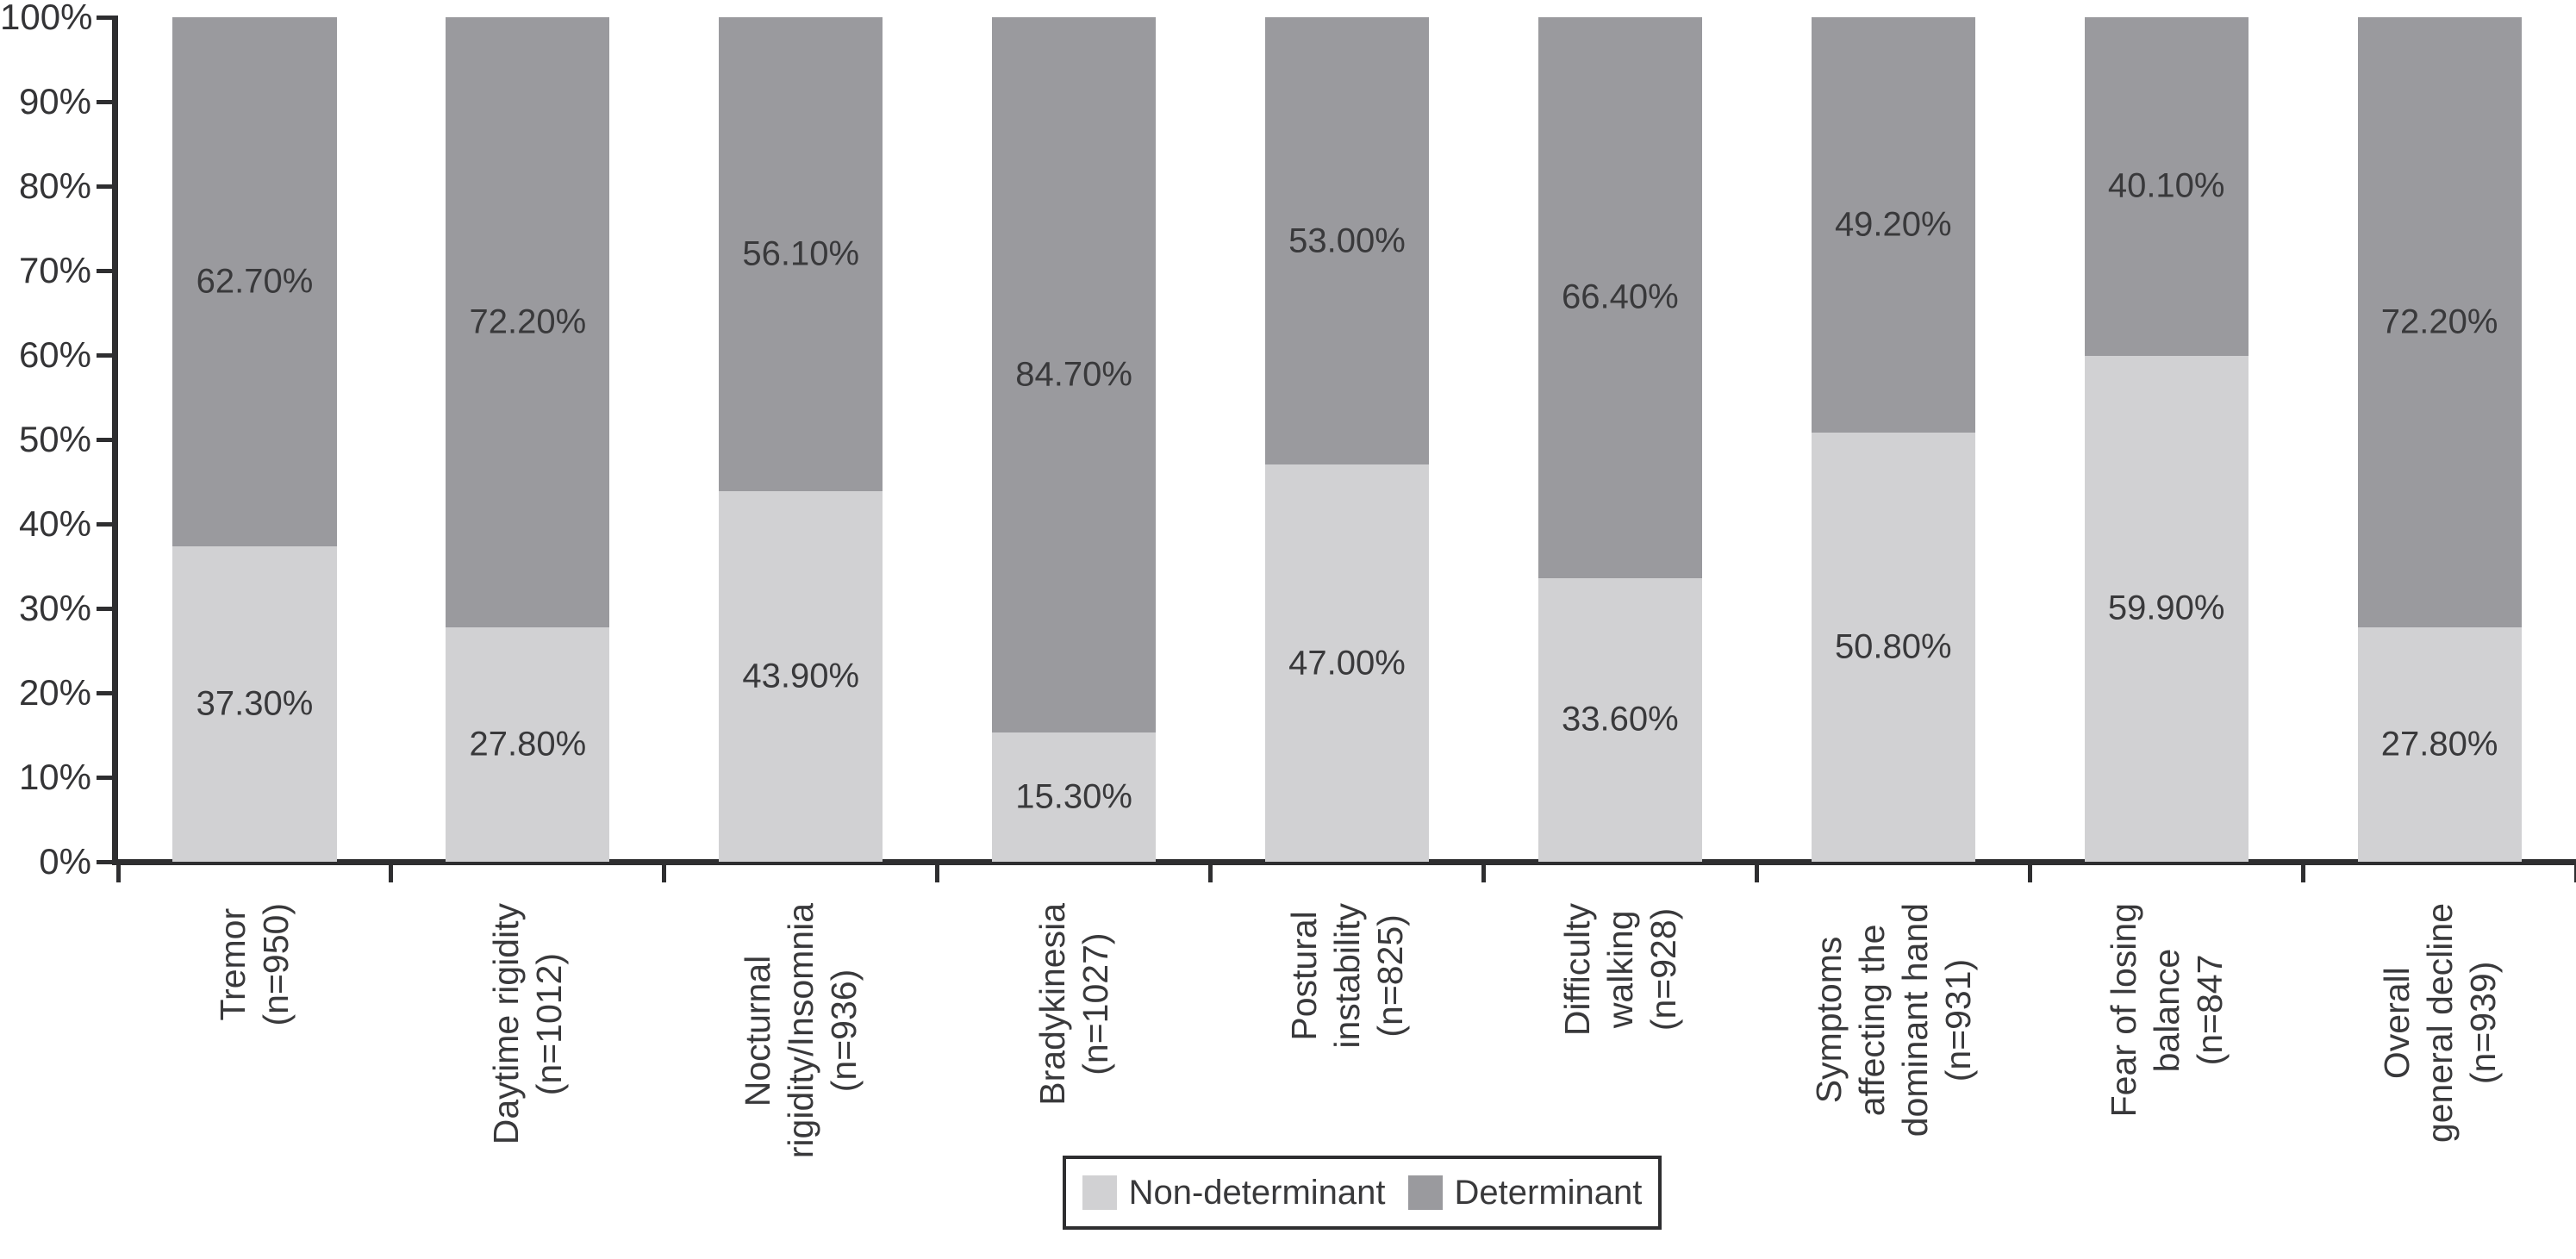 This screenshot has height=1259, width=2576. What do you see at coordinates (54, 101) in the screenshot?
I see `y-tick-label: 90%` at bounding box center [54, 101].